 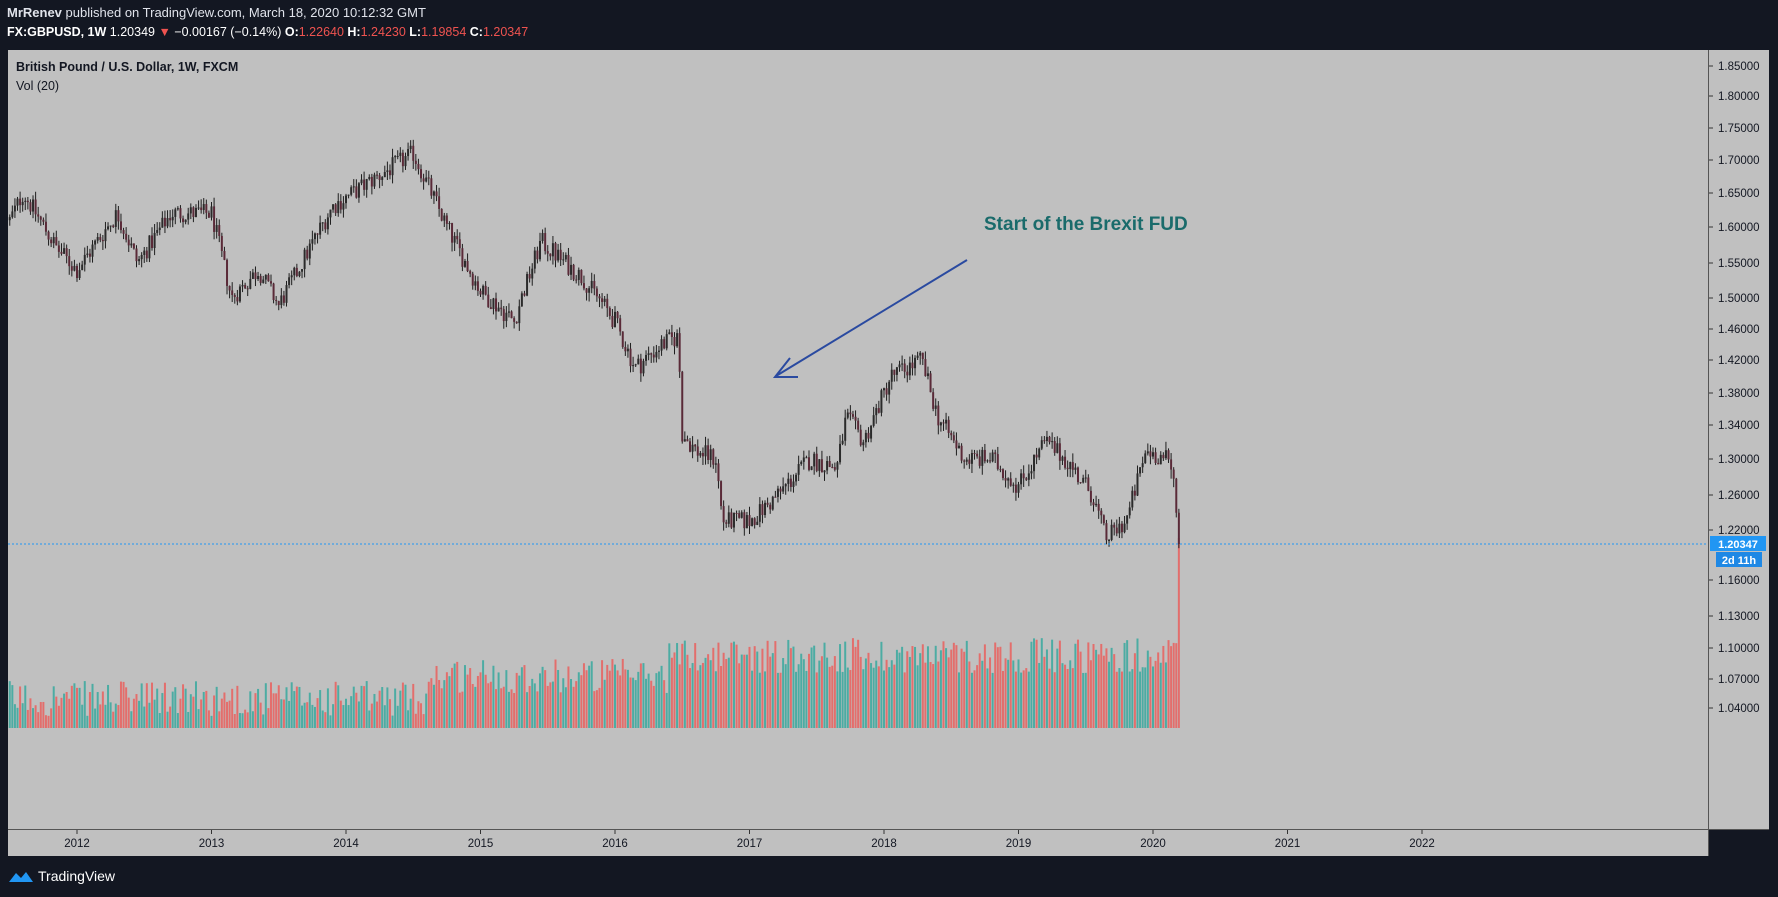 I want to click on last-price-badge: 1.20347 2d 11h, so click(x=1738, y=551).